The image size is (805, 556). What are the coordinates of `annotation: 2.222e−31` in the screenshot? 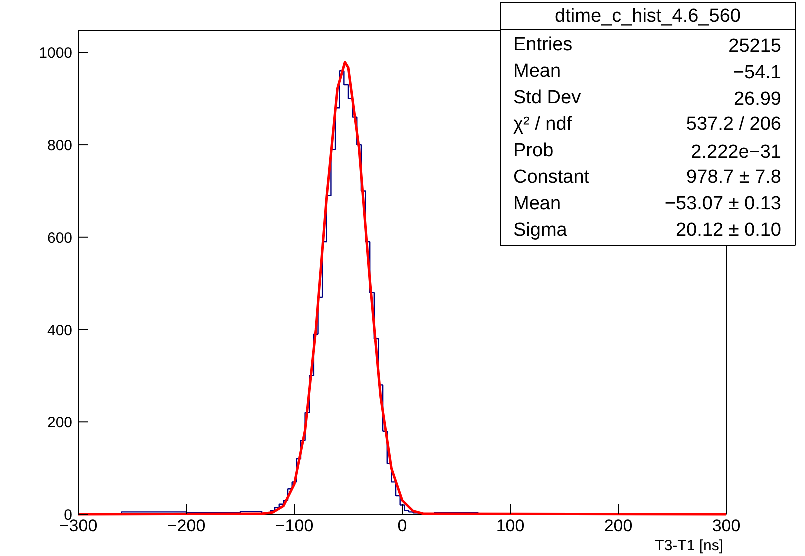 It's located at (736, 152).